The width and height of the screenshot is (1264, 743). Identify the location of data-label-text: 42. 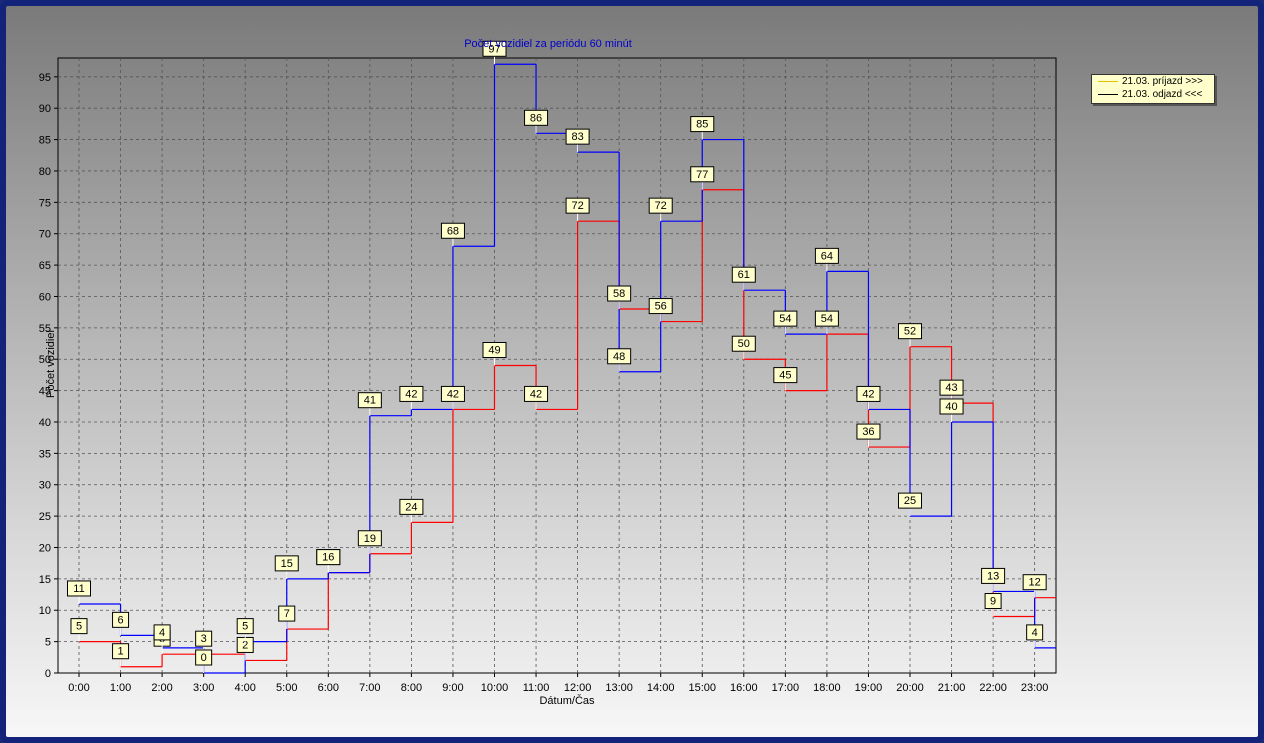
(453, 394).